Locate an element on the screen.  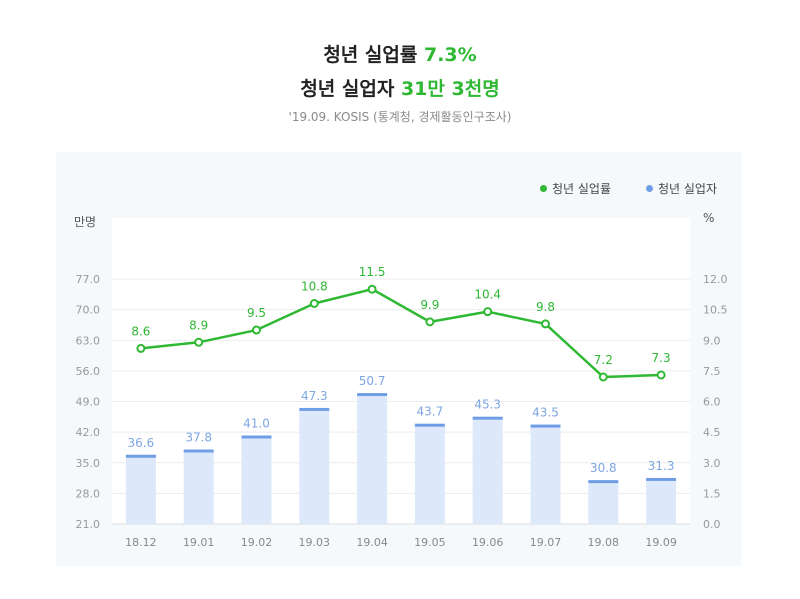
bar-data-label: 31.3 is located at coordinates (661, 466).